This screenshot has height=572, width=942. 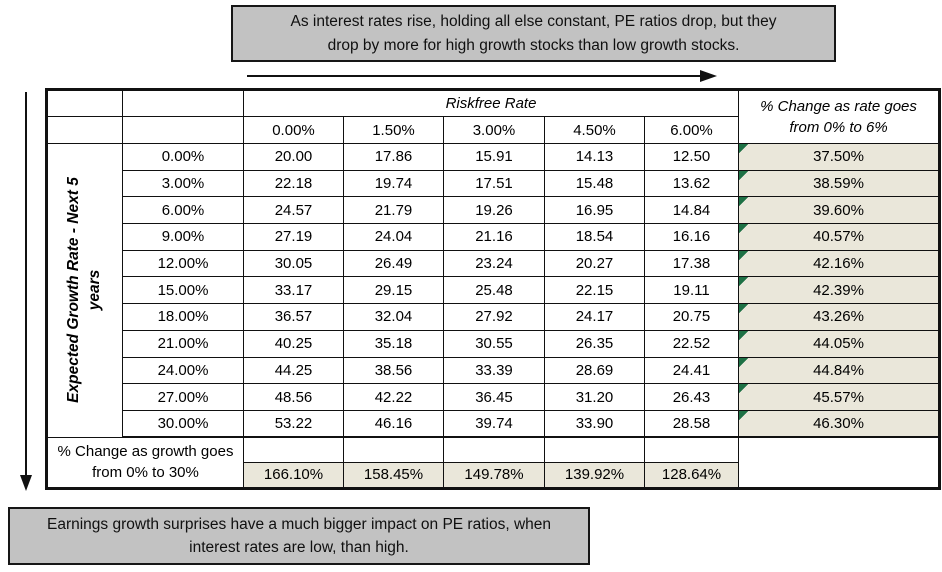 I want to click on growth-rate-cell: 15.00%, so click(x=183, y=290).